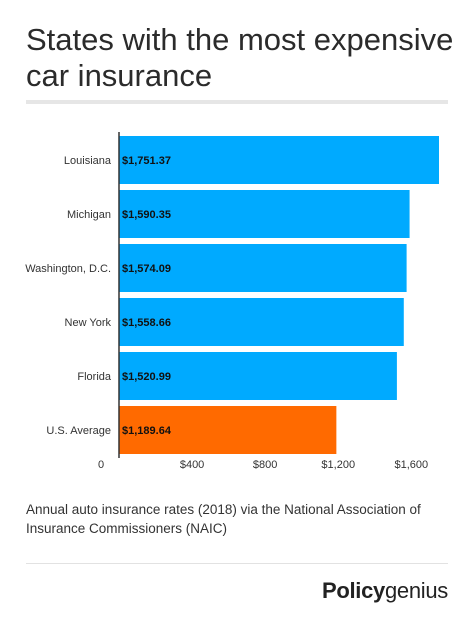 The width and height of the screenshot is (474, 618). I want to click on x-tick-label-4: $1,600, so click(412, 465).